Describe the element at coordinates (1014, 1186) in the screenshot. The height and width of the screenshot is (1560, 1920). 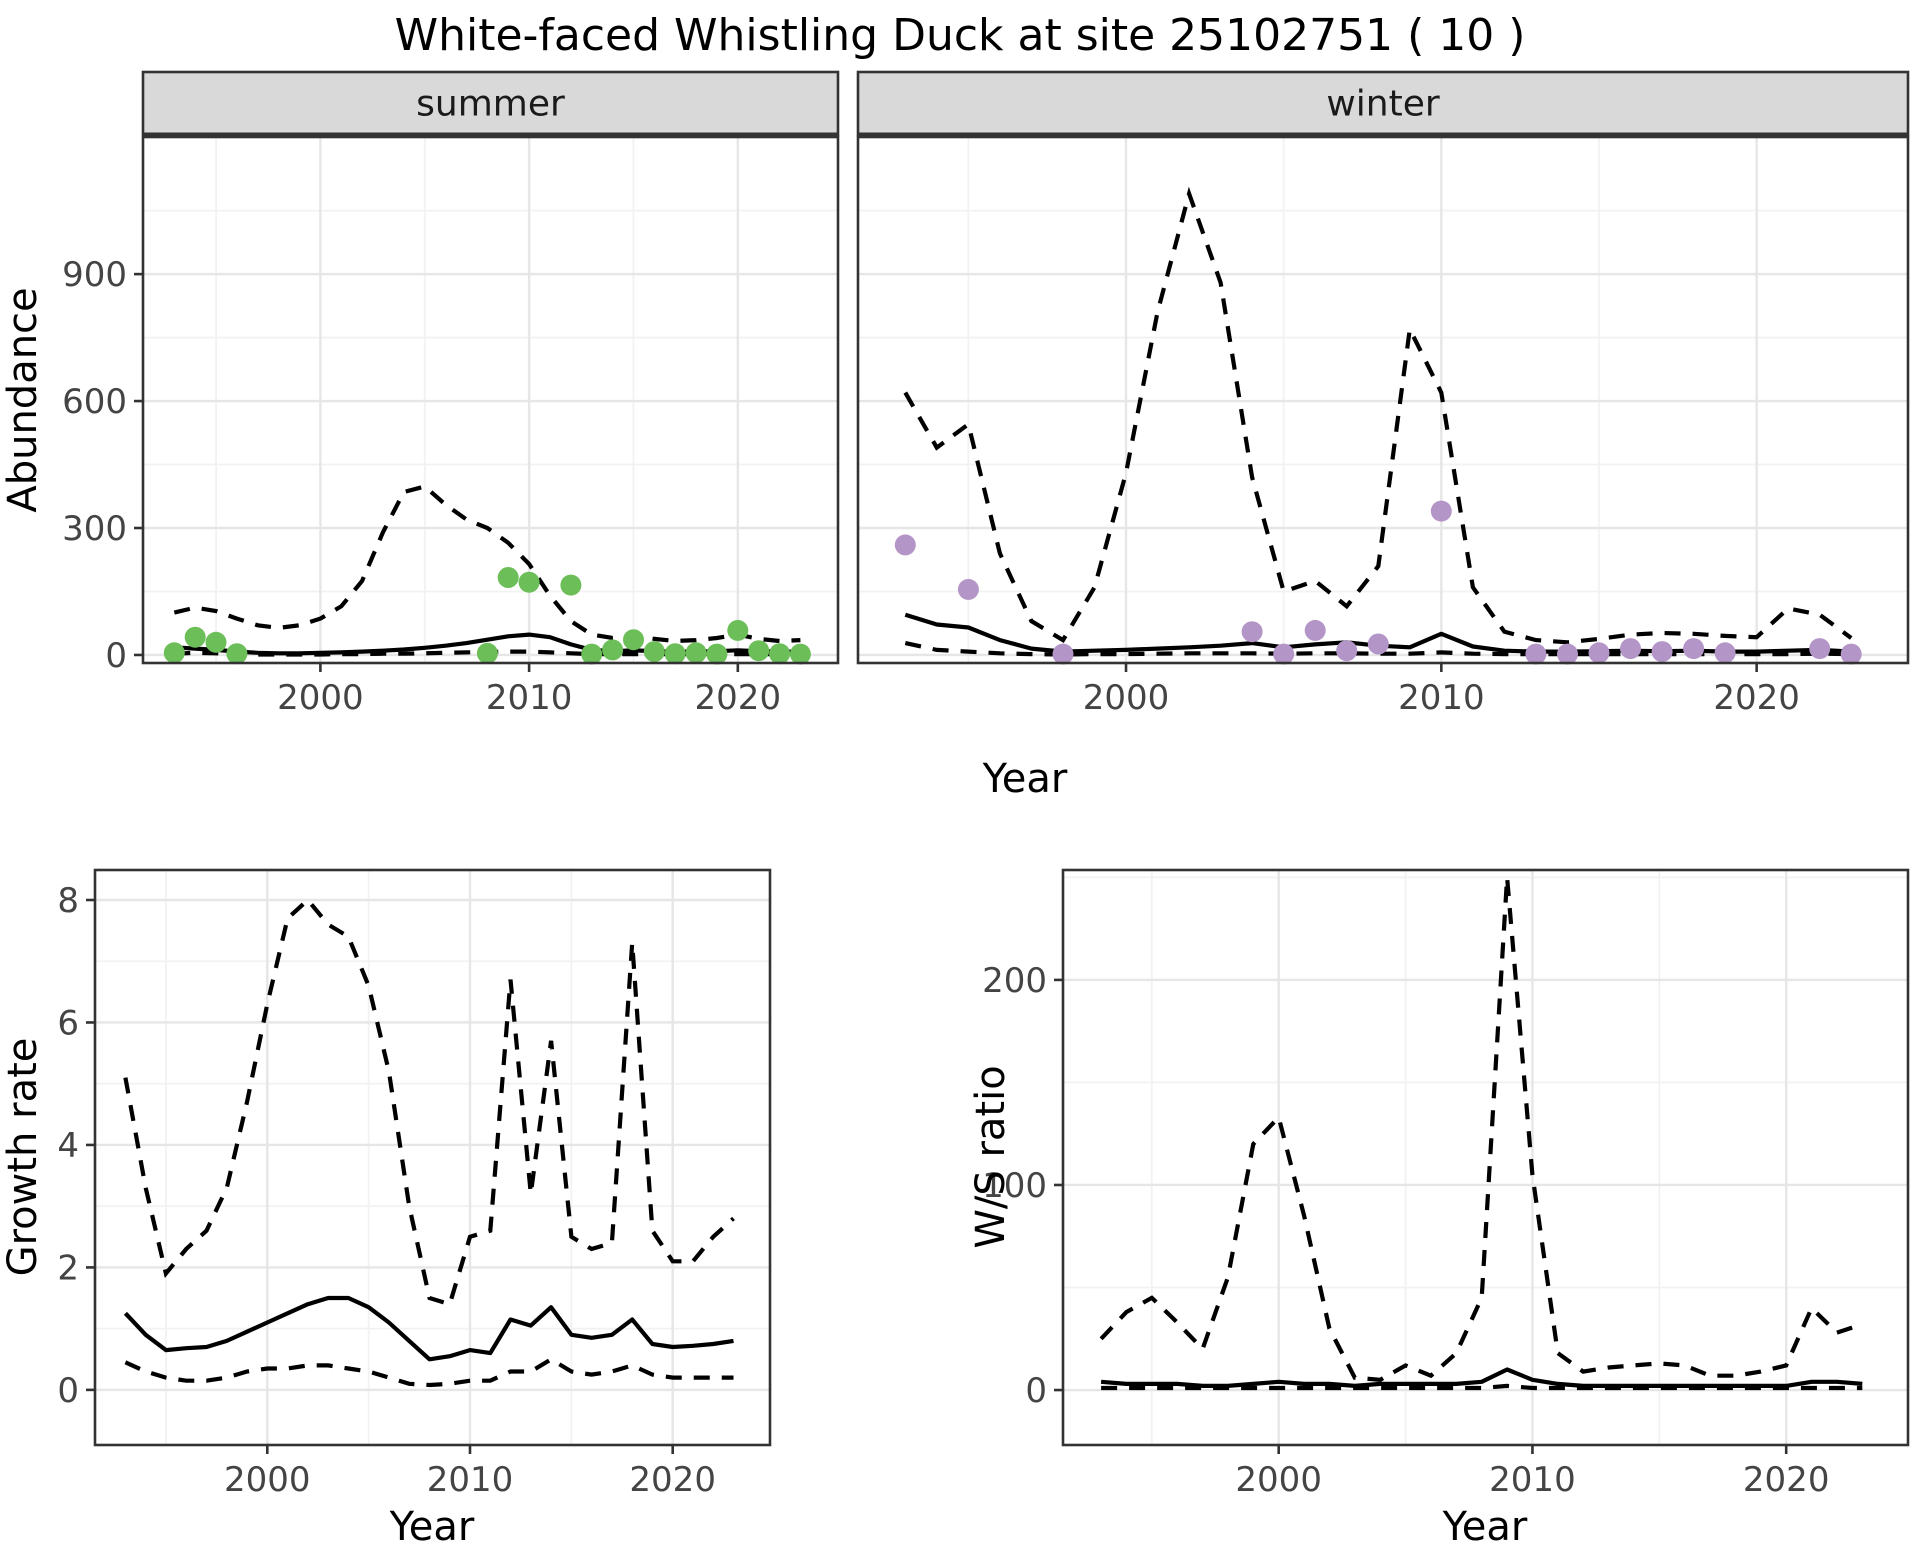
I see `y-tick-label: 100` at that location.